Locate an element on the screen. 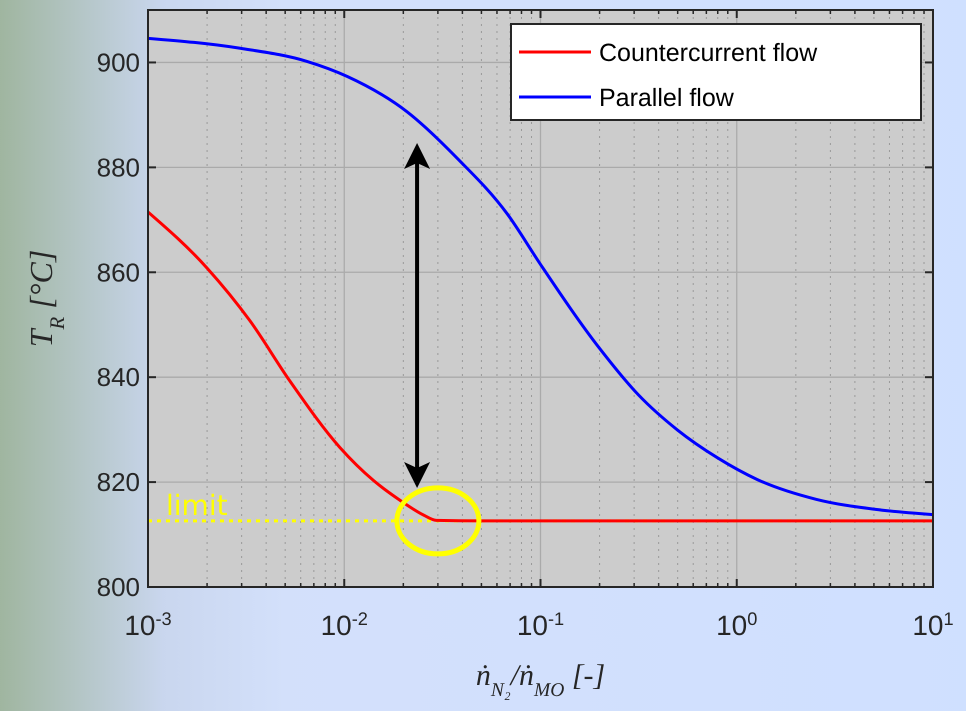 The width and height of the screenshot is (966, 711). y-tick-label: 900 is located at coordinates (118, 62).